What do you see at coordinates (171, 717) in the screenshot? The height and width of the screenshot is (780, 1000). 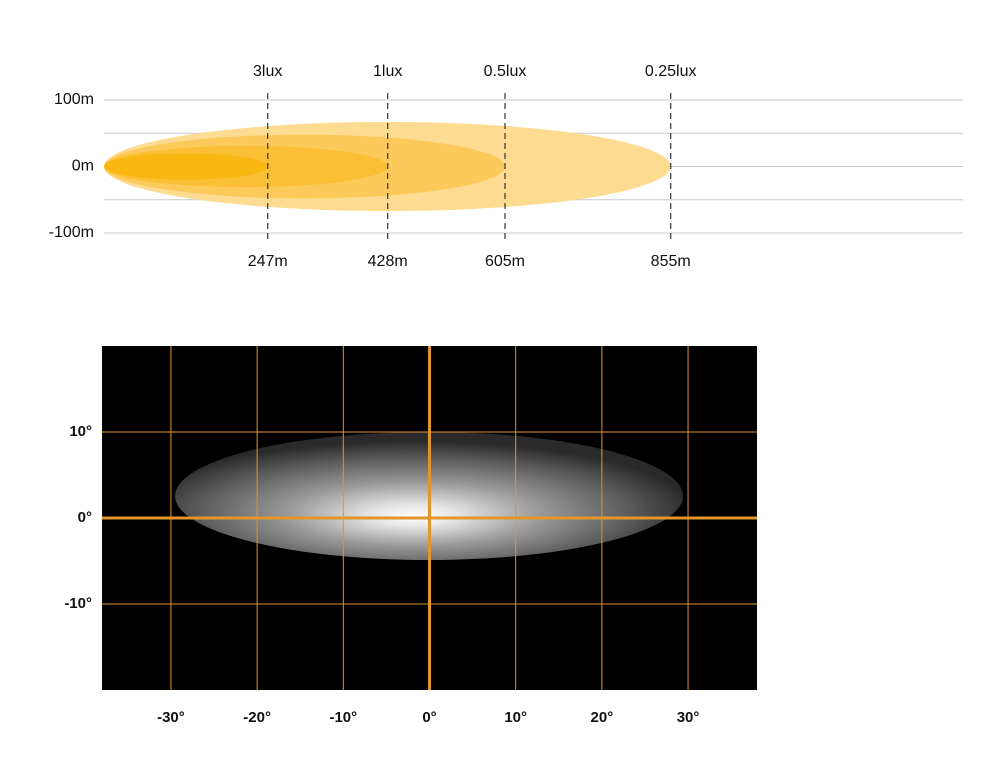 I see `x-tick-label: -30°` at bounding box center [171, 717].